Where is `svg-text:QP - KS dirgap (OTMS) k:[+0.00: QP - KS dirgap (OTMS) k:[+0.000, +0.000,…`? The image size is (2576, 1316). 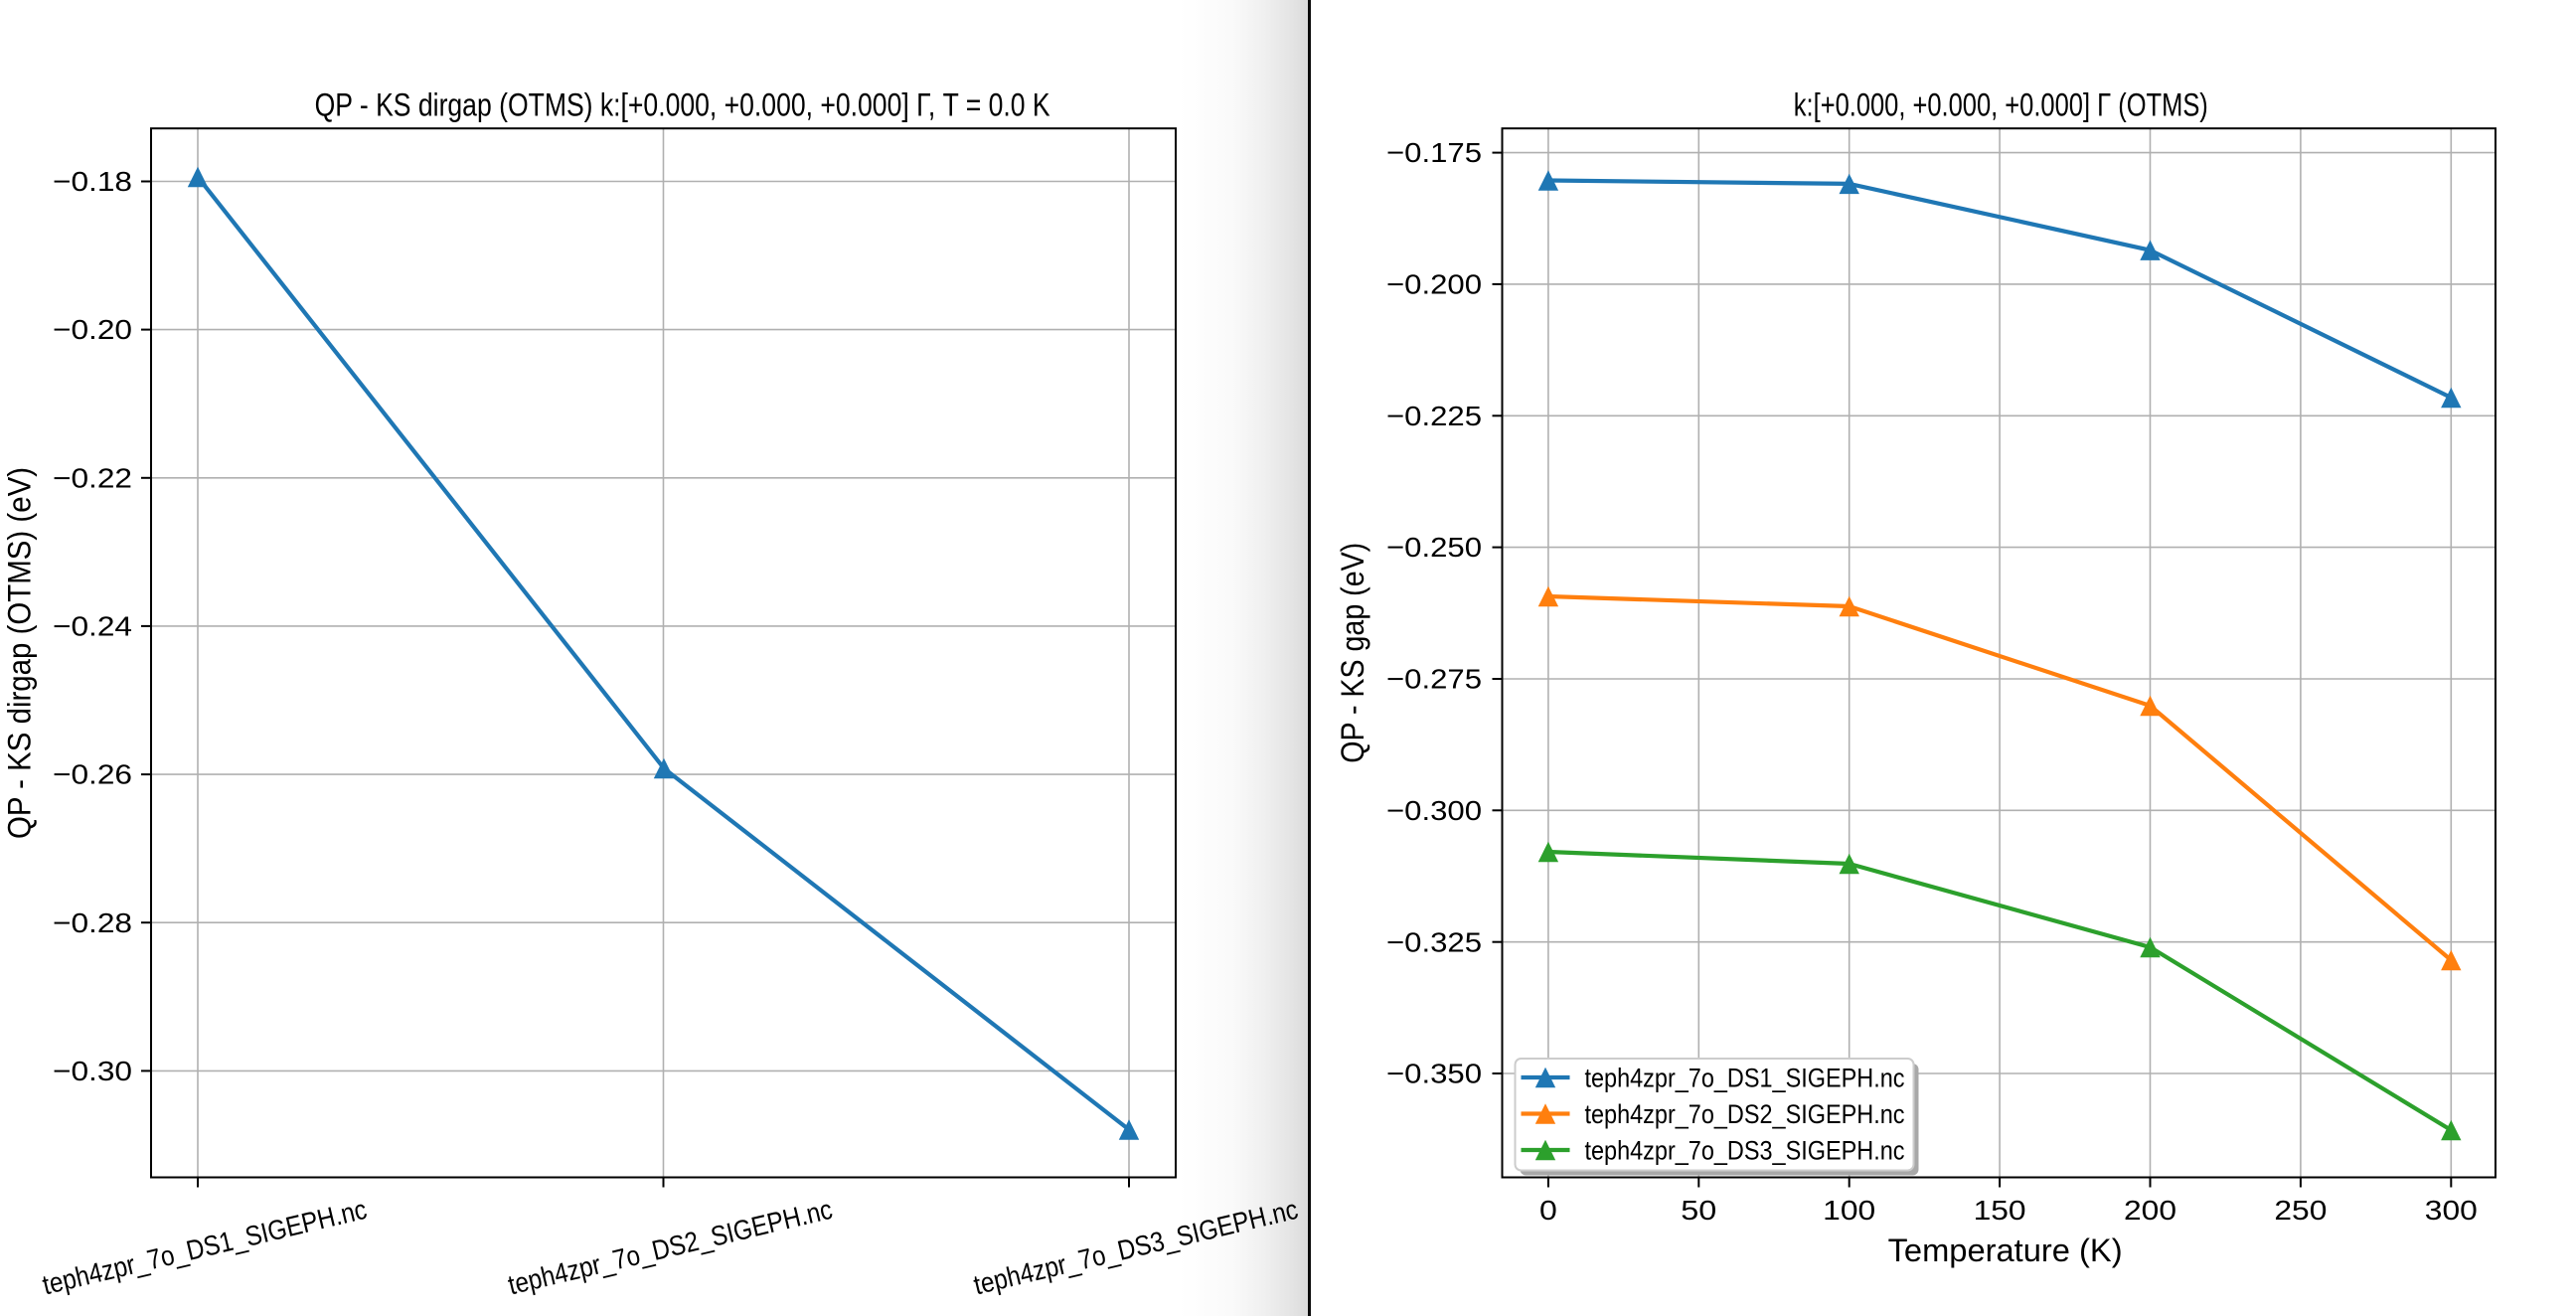 svg-text:QP - KS dirgap (OTMS) k:[+0.00: QP - KS dirgap (OTMS) k:[+0.000, +0.000,… is located at coordinates (682, 105).